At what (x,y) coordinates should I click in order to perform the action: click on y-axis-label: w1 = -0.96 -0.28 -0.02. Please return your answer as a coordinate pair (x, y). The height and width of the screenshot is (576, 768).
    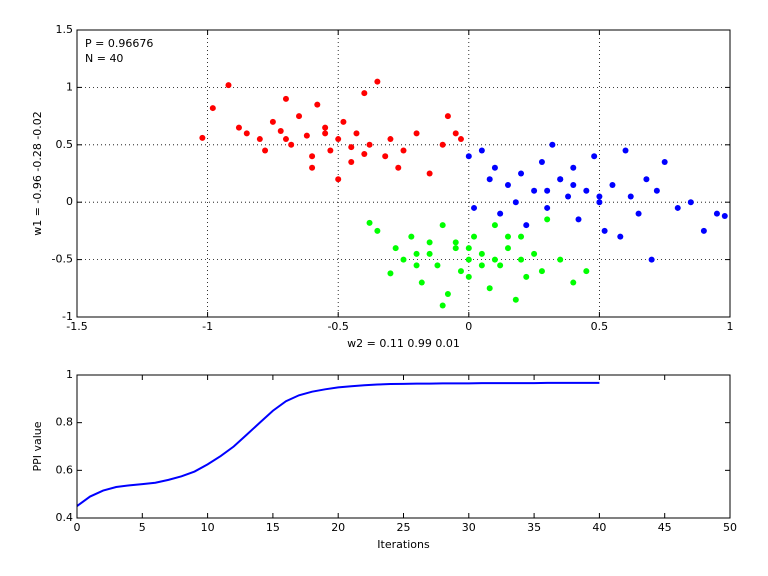
    Looking at the image, I should click on (37, 173).